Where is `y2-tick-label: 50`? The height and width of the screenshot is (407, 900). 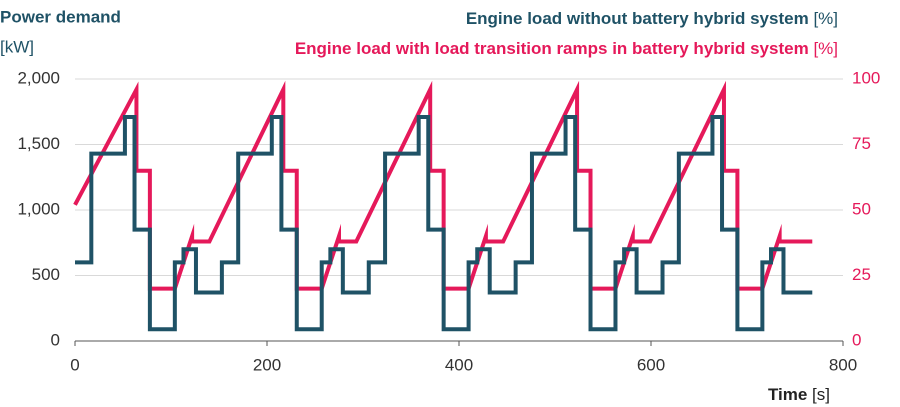
y2-tick-label: 50 is located at coordinates (861, 208).